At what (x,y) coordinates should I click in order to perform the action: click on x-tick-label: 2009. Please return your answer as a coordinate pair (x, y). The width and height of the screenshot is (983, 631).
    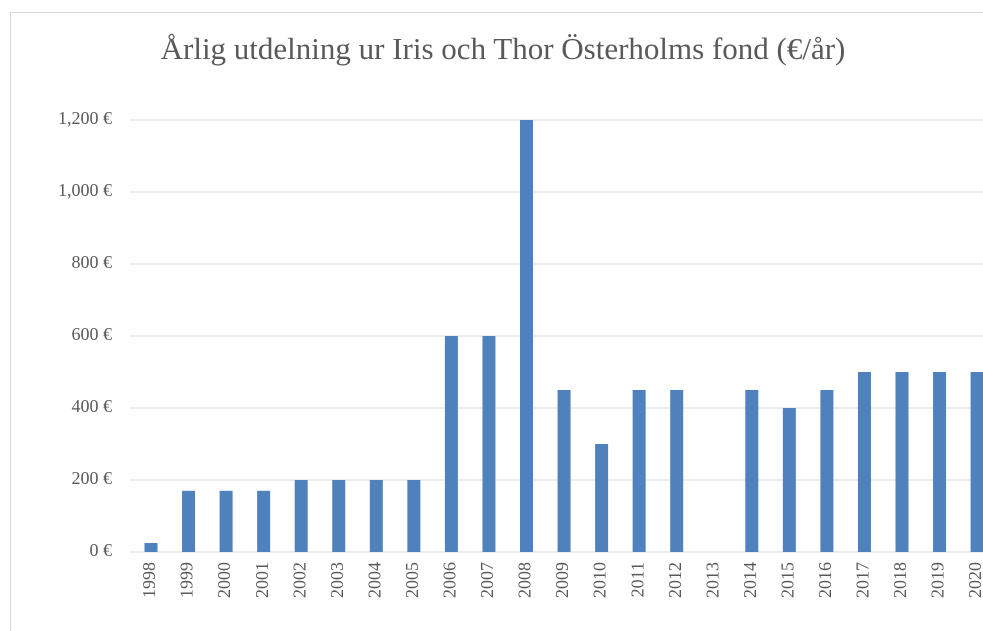
    Looking at the image, I should click on (562, 580).